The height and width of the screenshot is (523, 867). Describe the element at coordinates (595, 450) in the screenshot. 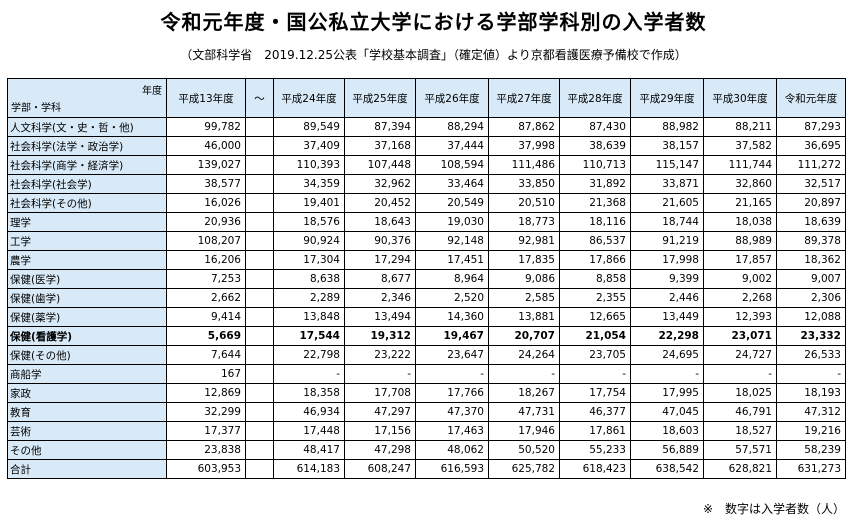

I see `value-cell: 55,233` at that location.